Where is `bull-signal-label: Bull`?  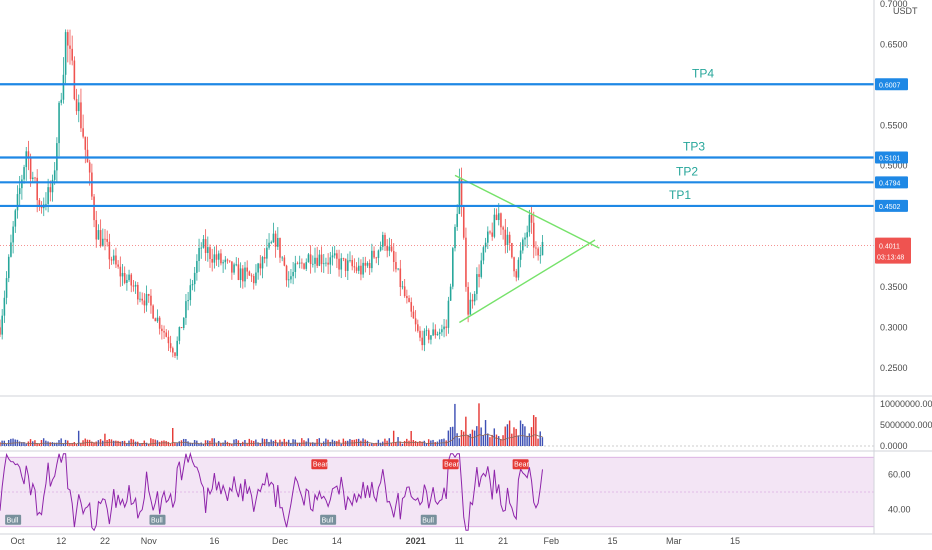 bull-signal-label: Bull is located at coordinates (428, 520).